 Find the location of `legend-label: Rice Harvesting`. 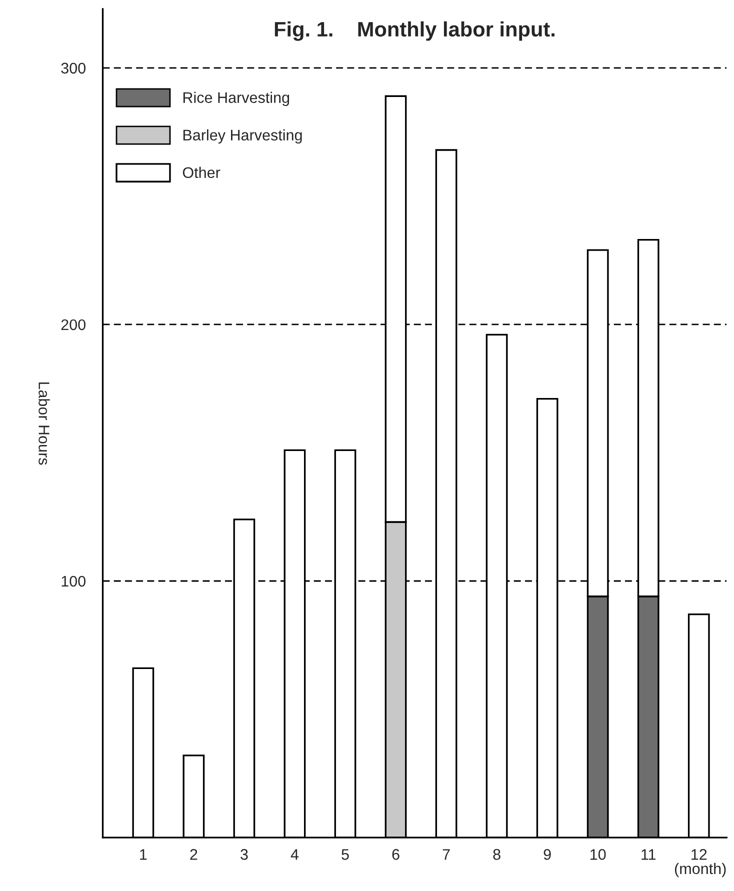

legend-label: Rice Harvesting is located at coordinates (236, 99).